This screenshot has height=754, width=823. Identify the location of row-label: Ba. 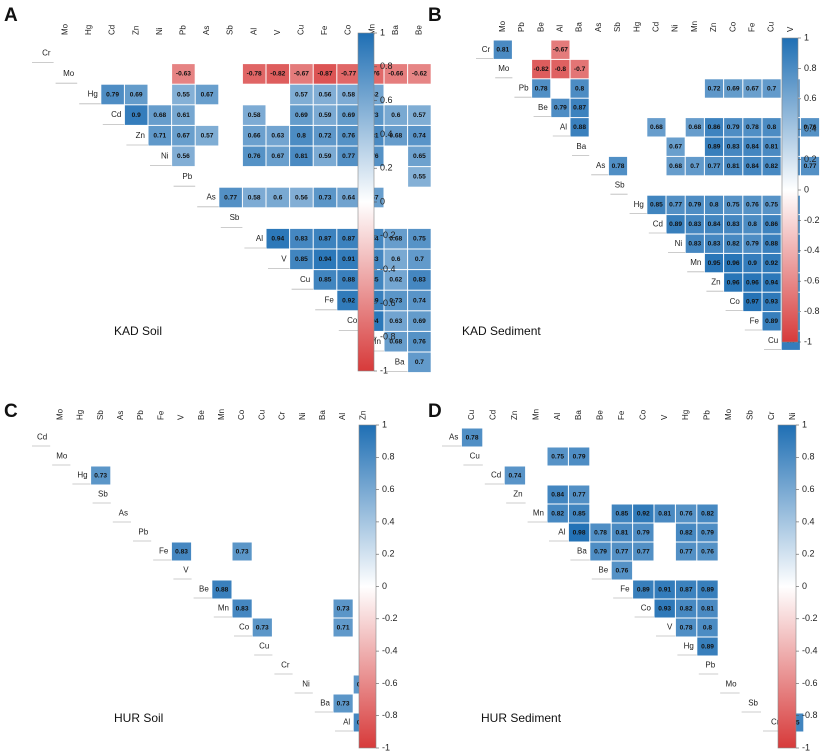
(581, 146).